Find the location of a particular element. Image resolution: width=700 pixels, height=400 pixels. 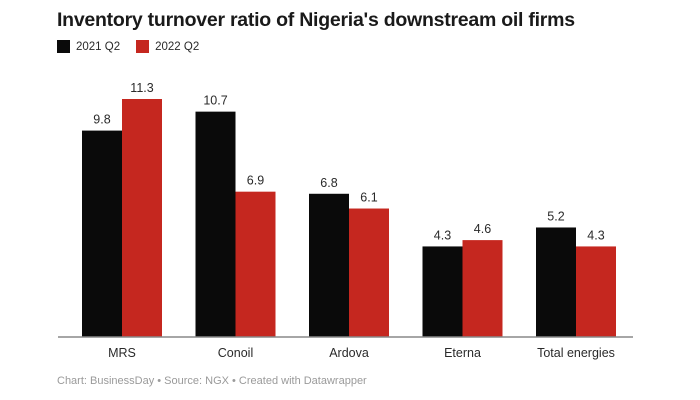

bar-eterna-2021-q2 is located at coordinates (442, 291).